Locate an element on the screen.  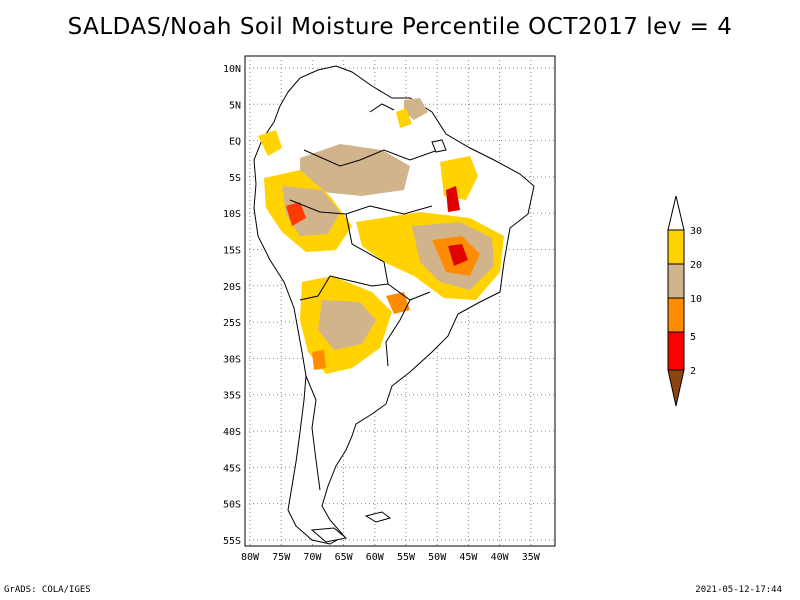
lon-label: 35W is located at coordinates (531, 557).